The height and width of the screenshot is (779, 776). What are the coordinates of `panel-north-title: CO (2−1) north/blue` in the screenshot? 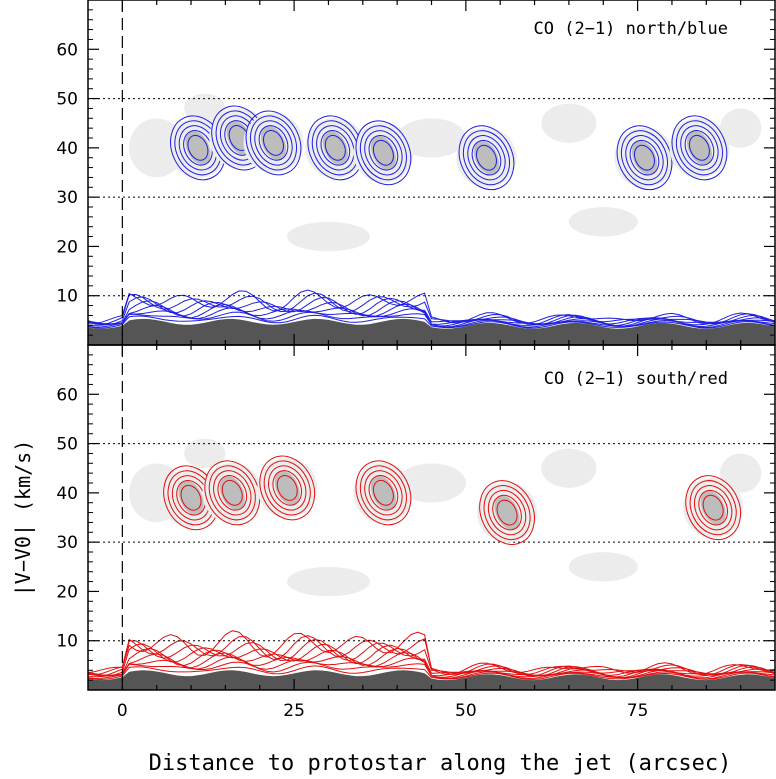 It's located at (631, 29).